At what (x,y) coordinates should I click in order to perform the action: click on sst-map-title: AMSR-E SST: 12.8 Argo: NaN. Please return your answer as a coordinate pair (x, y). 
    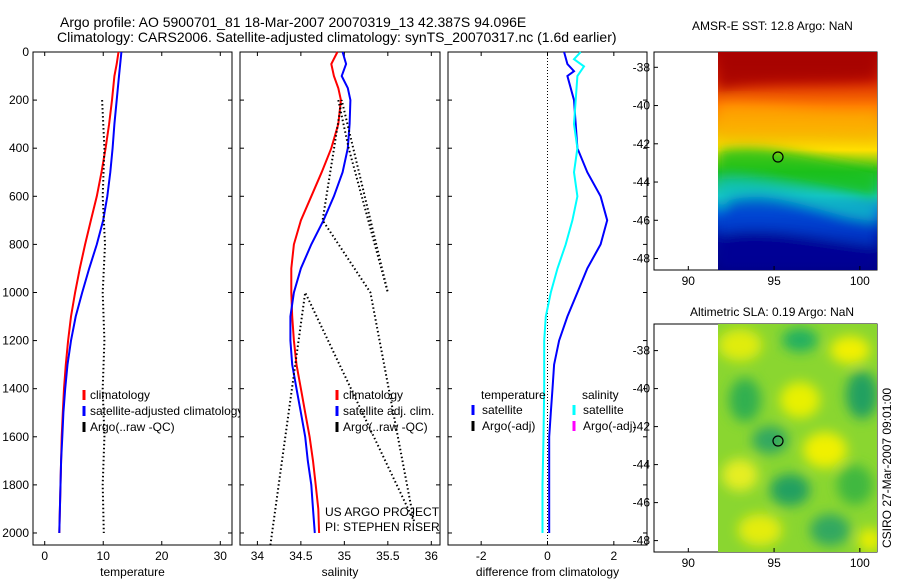
    Looking at the image, I should click on (772, 26).